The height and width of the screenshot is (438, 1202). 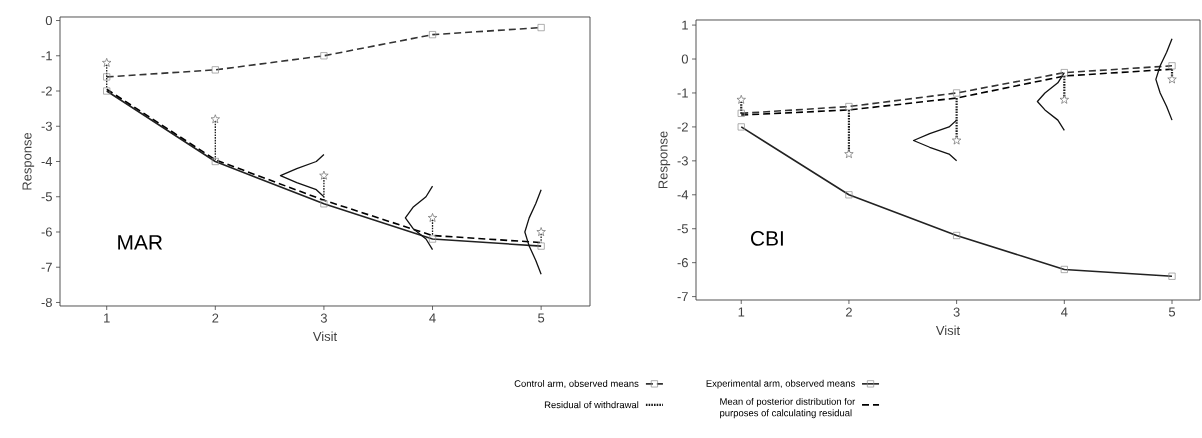 What do you see at coordinates (685, 25) in the screenshot?
I see `y-tick-label: 1` at bounding box center [685, 25].